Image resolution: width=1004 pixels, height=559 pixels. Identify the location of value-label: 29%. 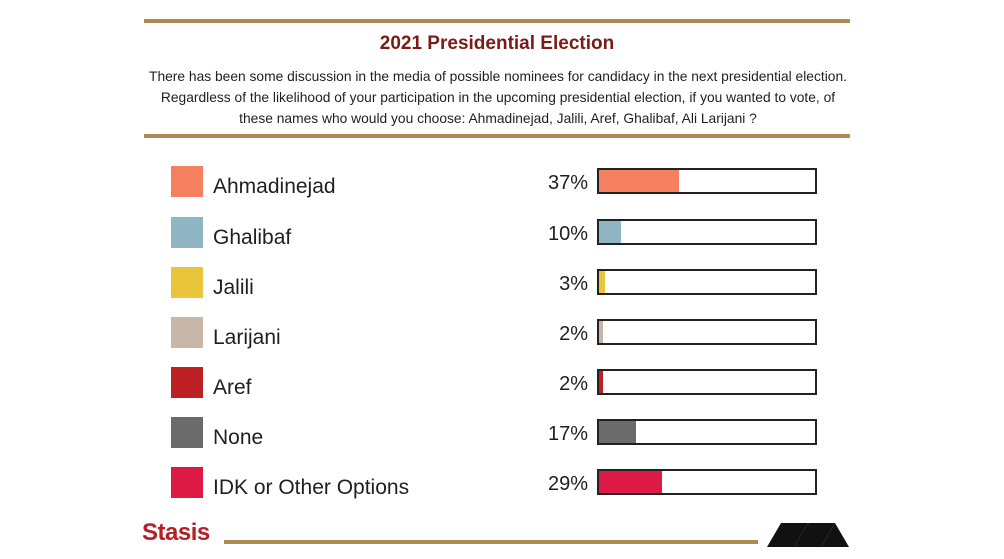
(567, 484).